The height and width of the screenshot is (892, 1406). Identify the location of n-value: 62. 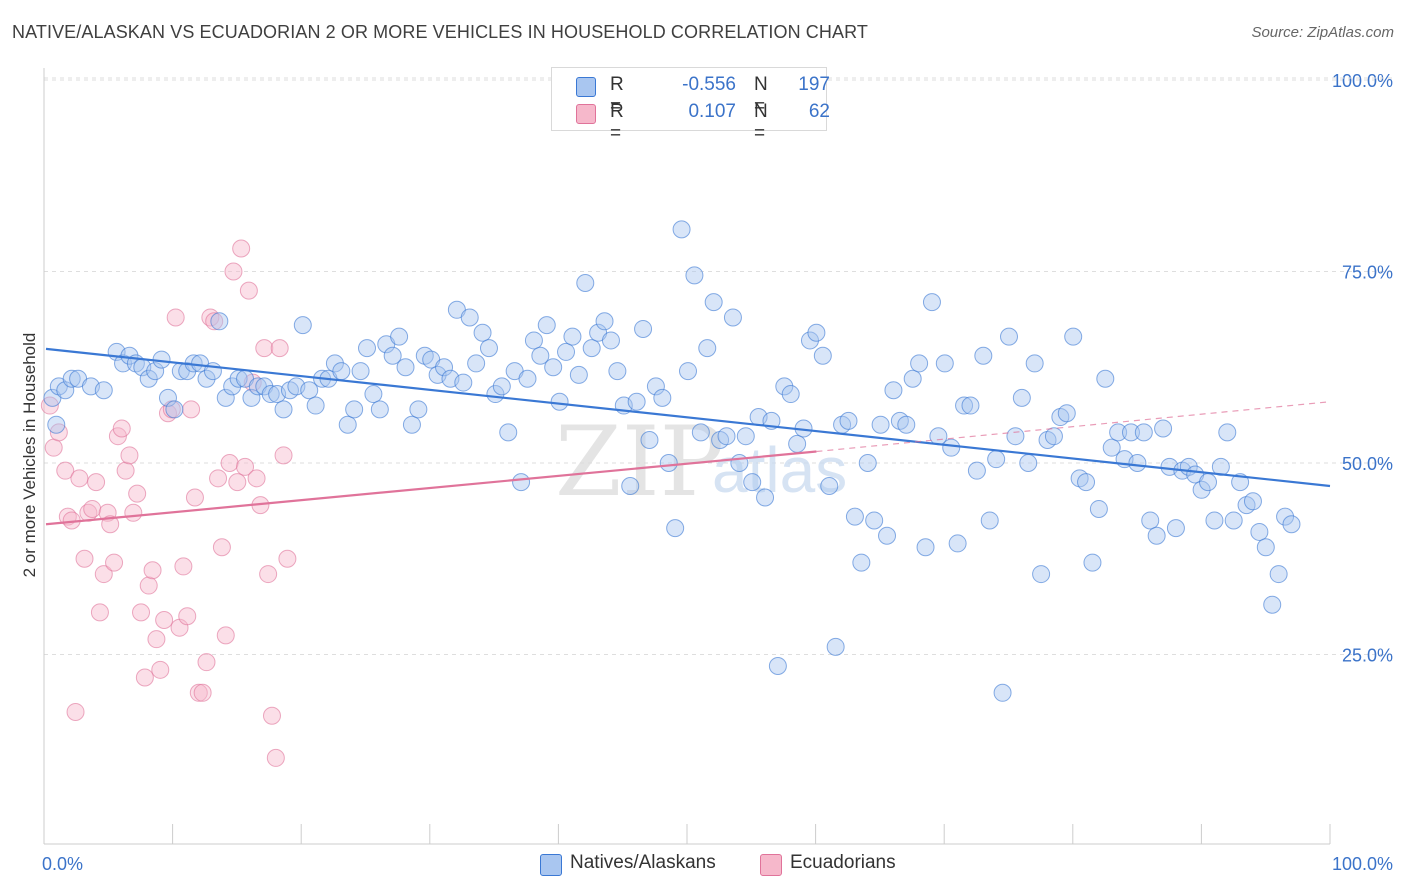
(819, 111).